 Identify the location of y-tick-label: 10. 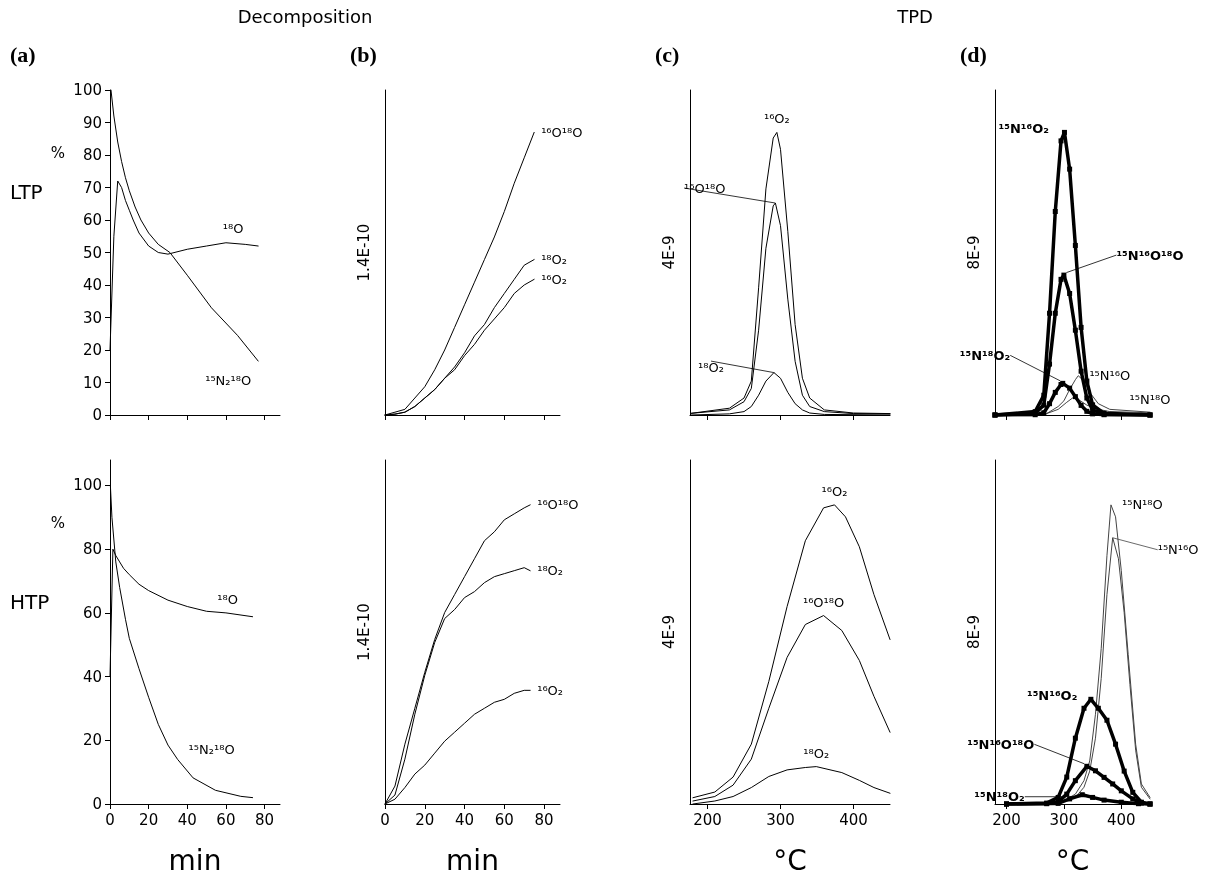
(92, 382).